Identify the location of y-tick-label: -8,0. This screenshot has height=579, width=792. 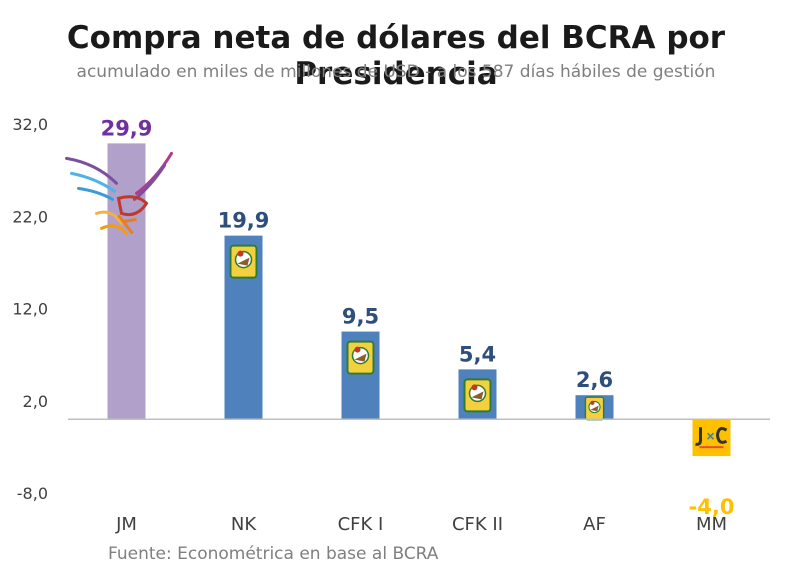
(32, 493).